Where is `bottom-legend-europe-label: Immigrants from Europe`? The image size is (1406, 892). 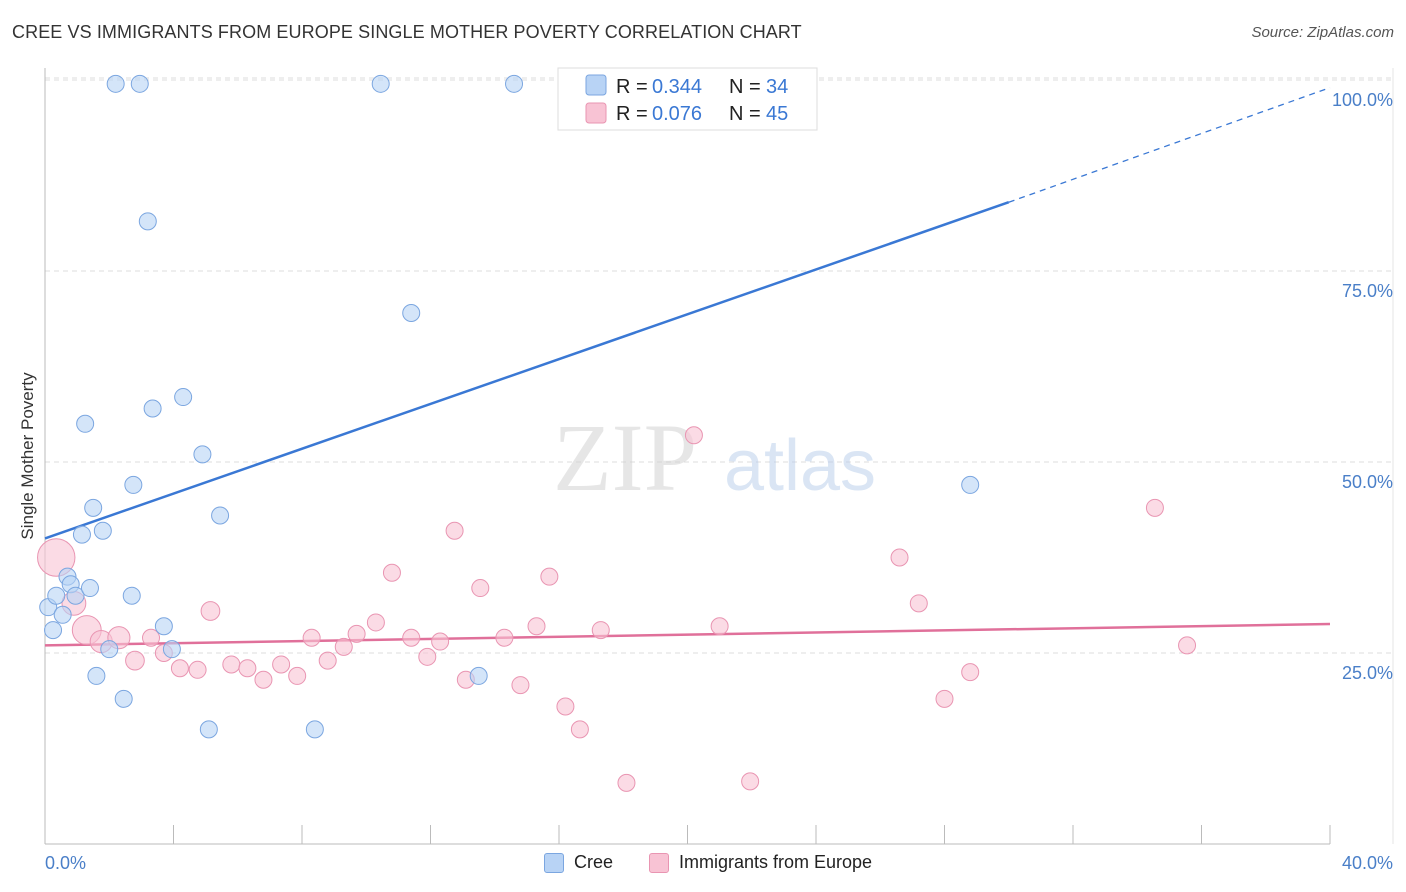 bottom-legend-europe-label: Immigrants from Europe is located at coordinates (776, 862).